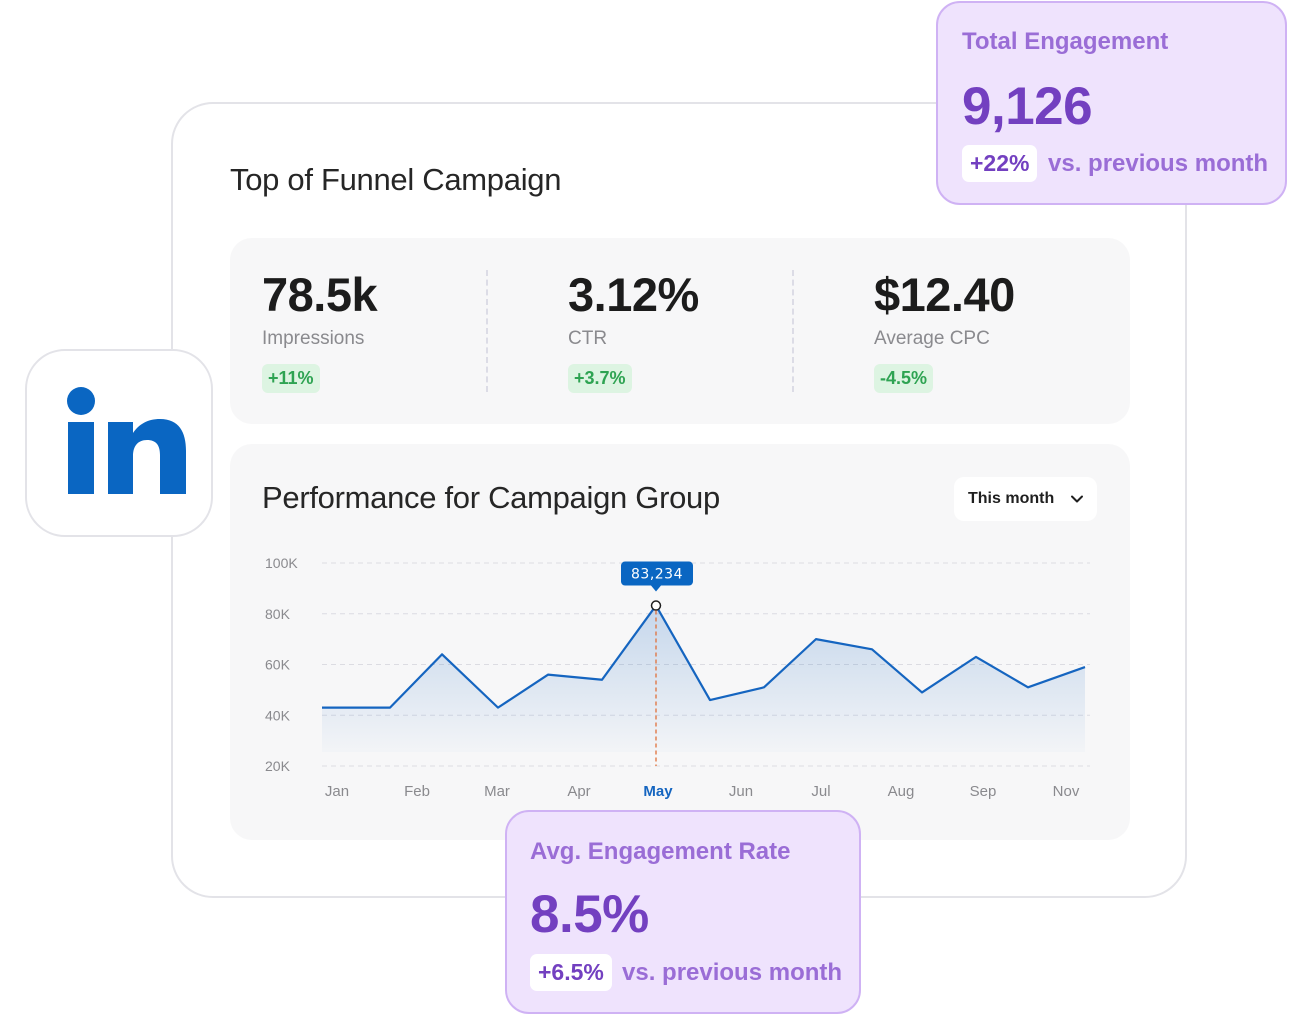 The image size is (1310, 1014). What do you see at coordinates (1065, 41) in the screenshot?
I see `stat-label: Total Engagement` at bounding box center [1065, 41].